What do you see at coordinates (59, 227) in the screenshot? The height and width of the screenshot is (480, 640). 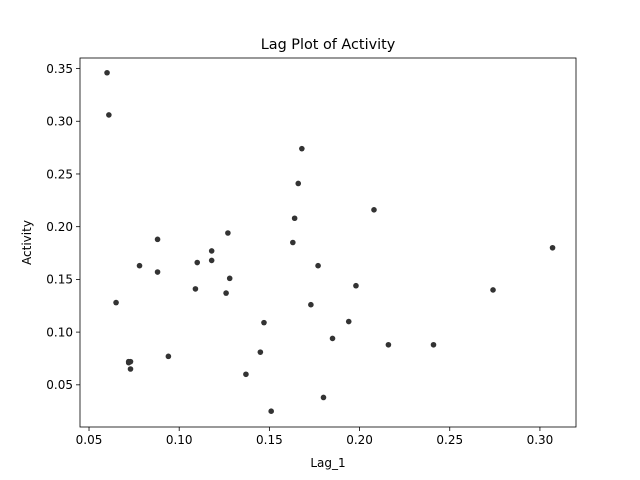 I see `y-tick-label: 0.20` at bounding box center [59, 227].